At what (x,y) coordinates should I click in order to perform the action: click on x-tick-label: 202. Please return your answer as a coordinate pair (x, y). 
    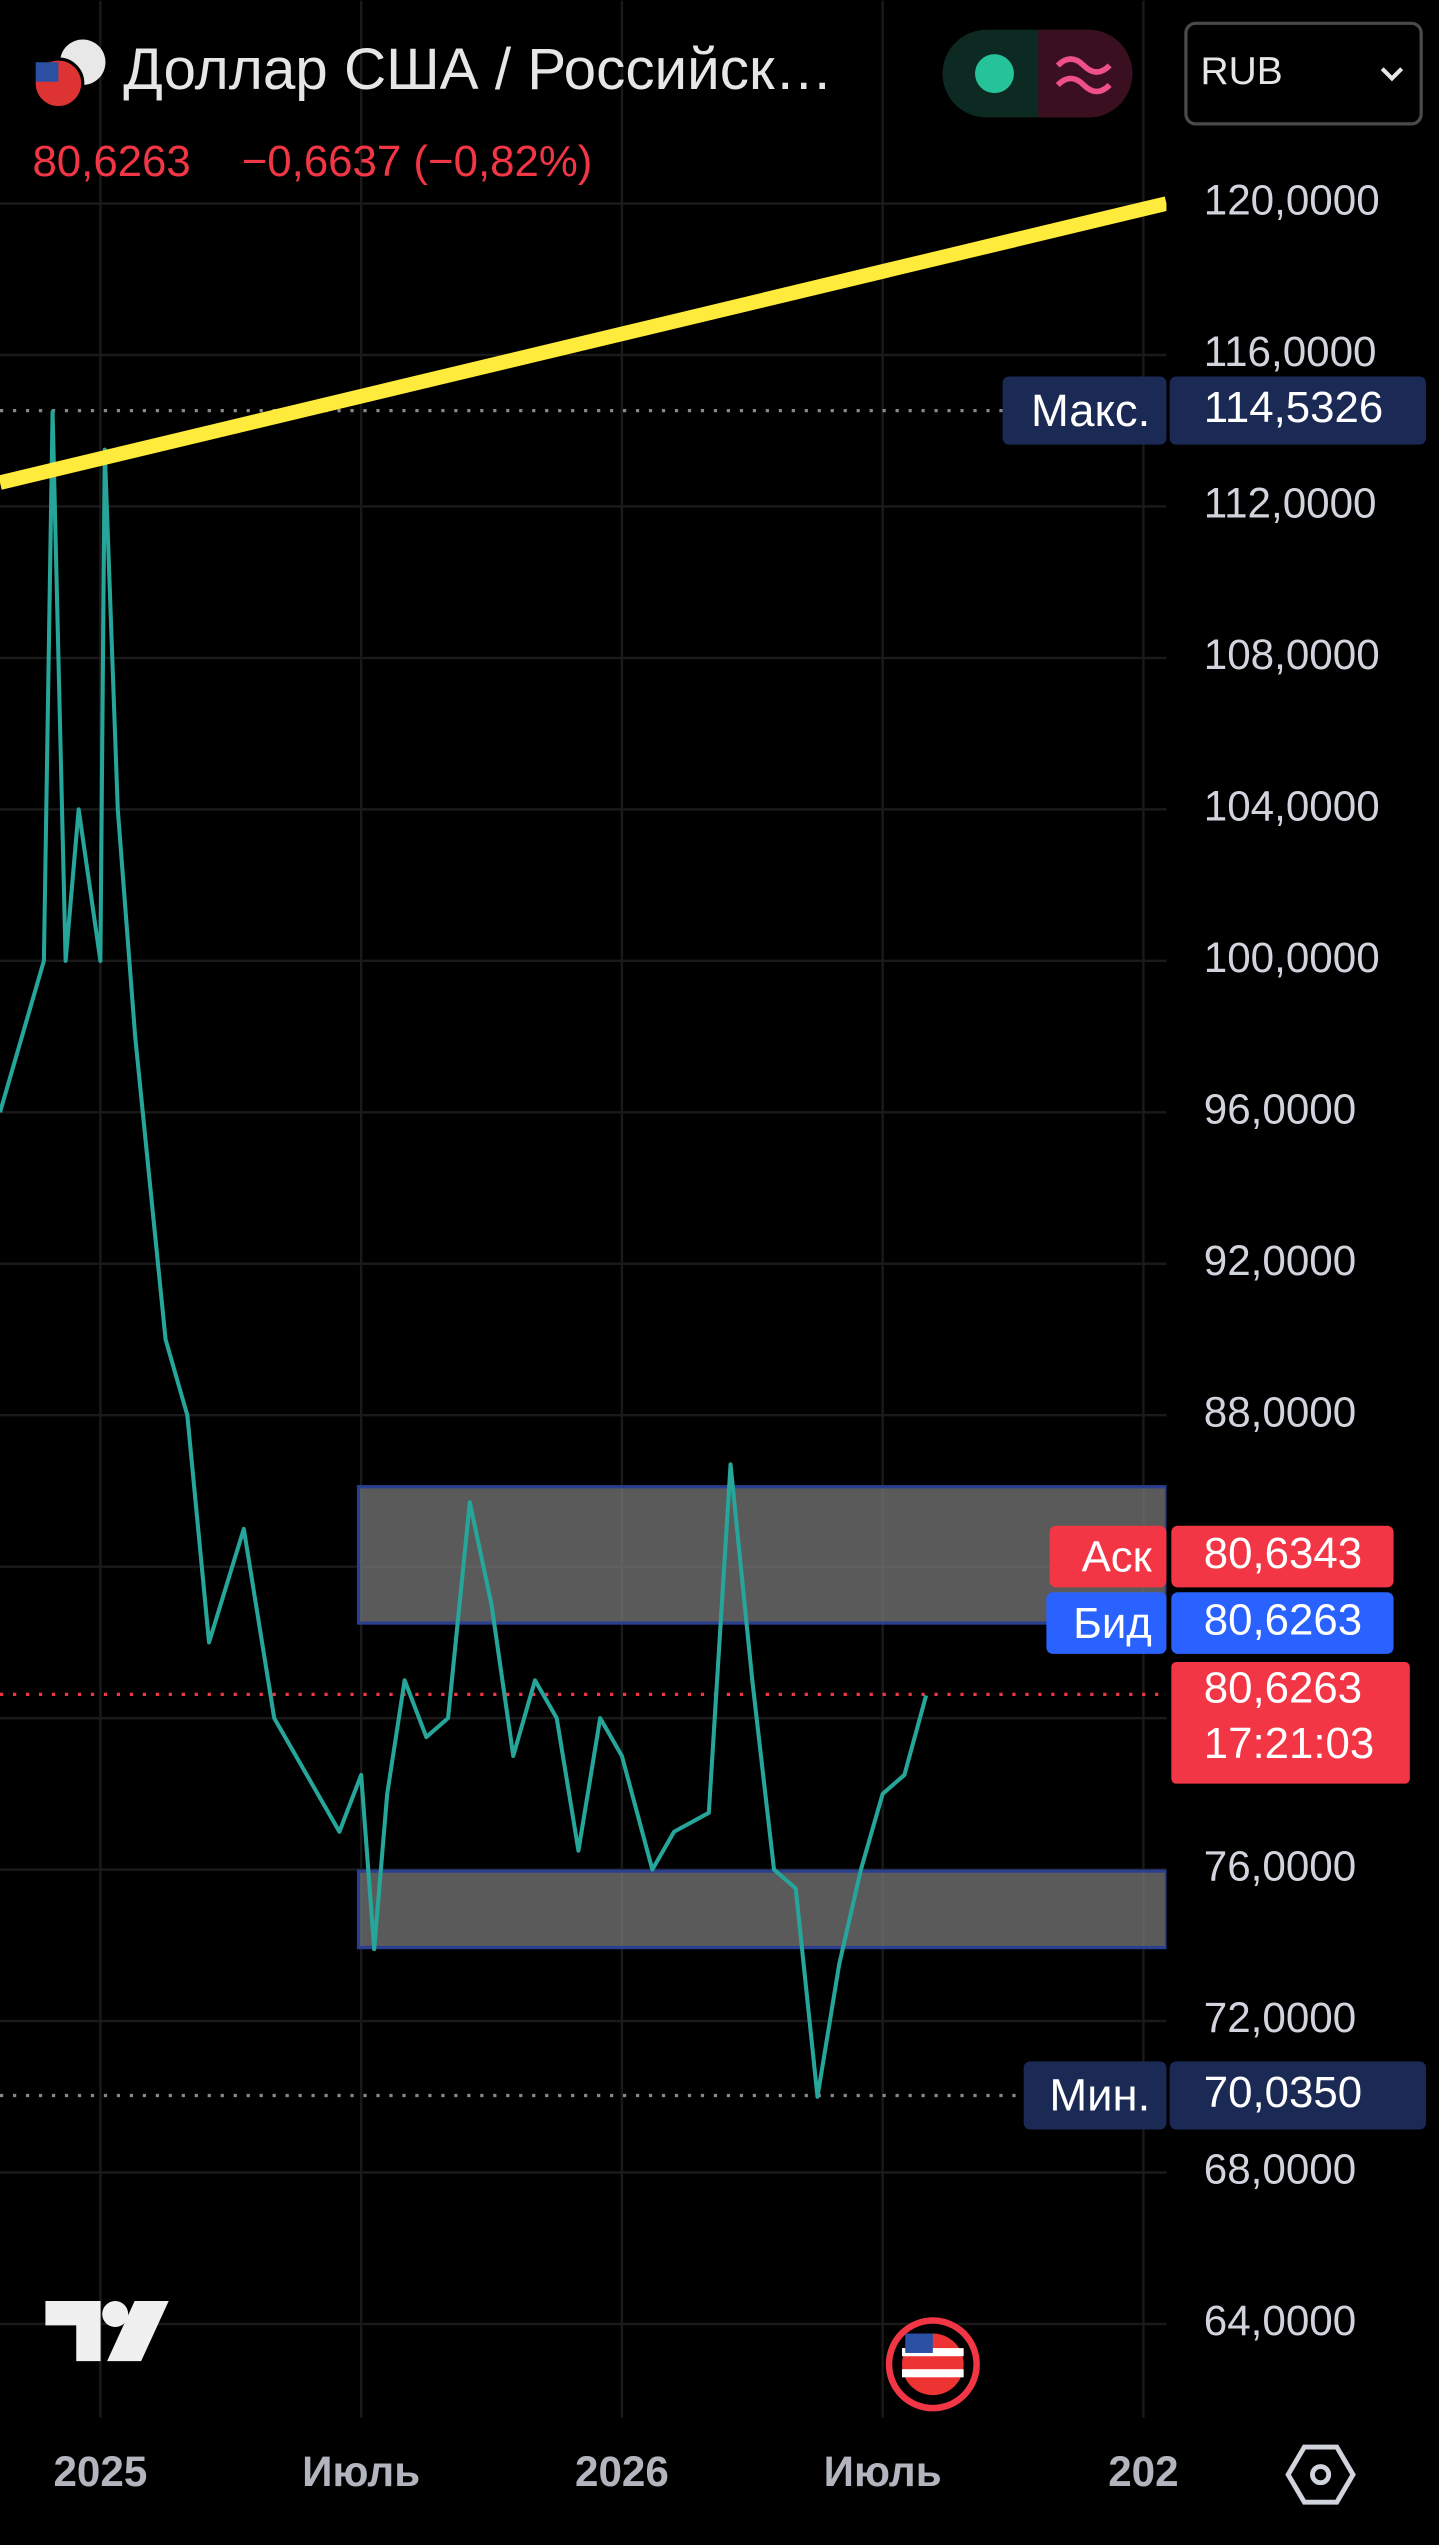
    Looking at the image, I should click on (1143, 2471).